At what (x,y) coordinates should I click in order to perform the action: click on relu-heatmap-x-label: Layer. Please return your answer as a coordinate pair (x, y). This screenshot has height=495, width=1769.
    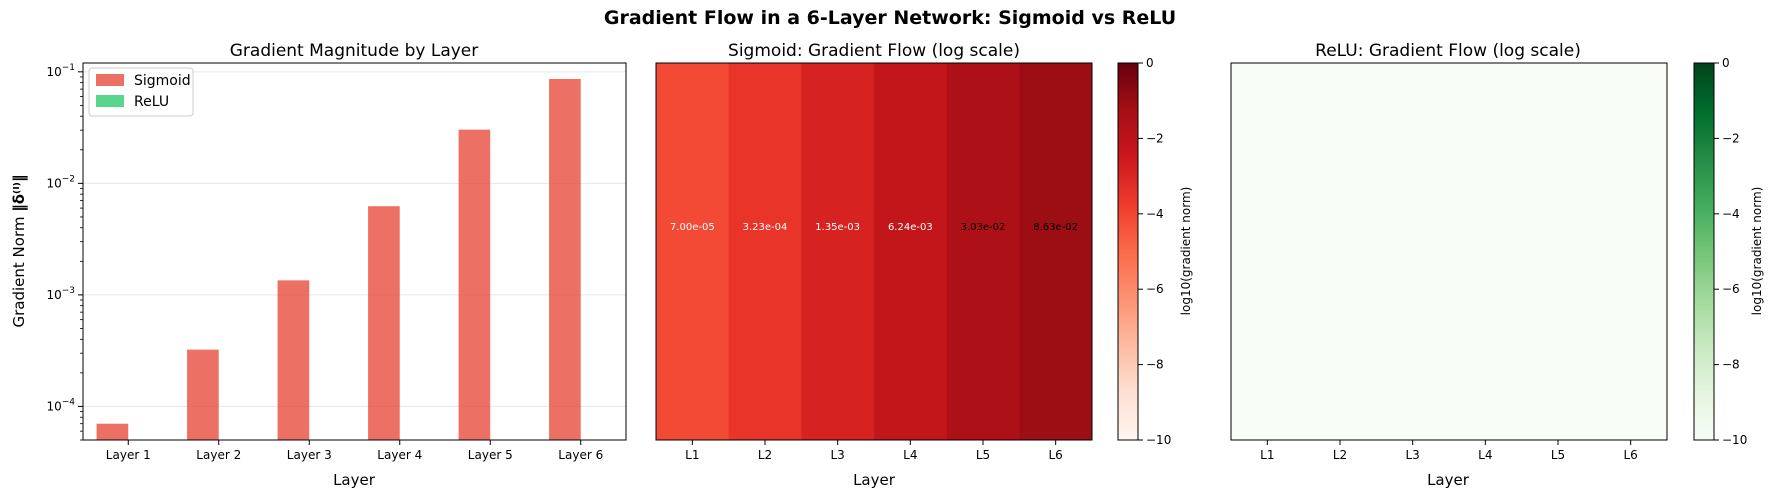
    Looking at the image, I should click on (1448, 480).